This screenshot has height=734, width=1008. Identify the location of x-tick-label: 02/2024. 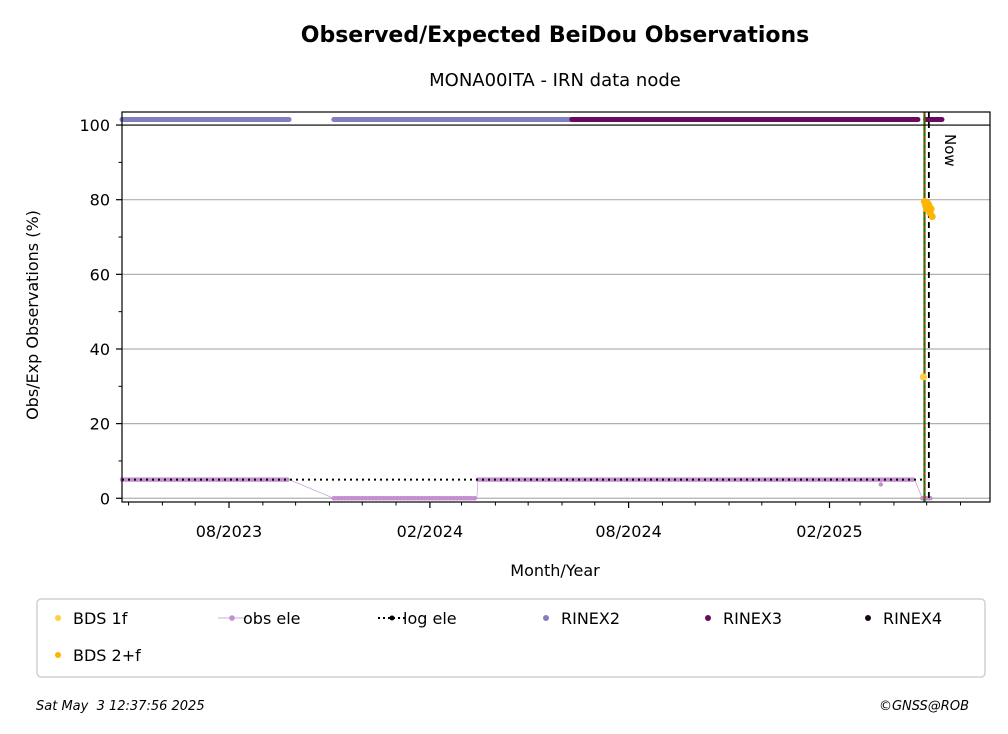
(430, 531).